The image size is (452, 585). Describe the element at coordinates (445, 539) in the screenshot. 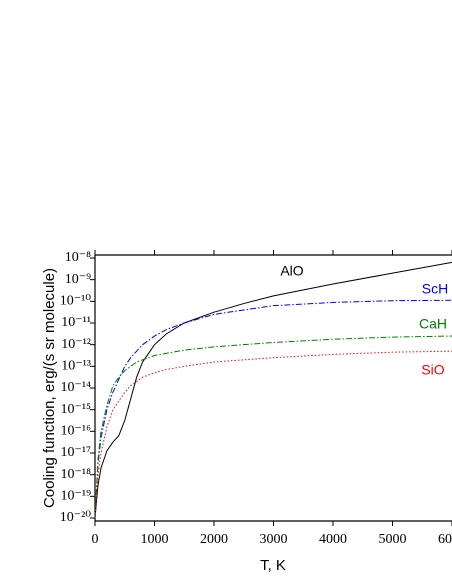

I see `x-tick-label: 6000` at that location.